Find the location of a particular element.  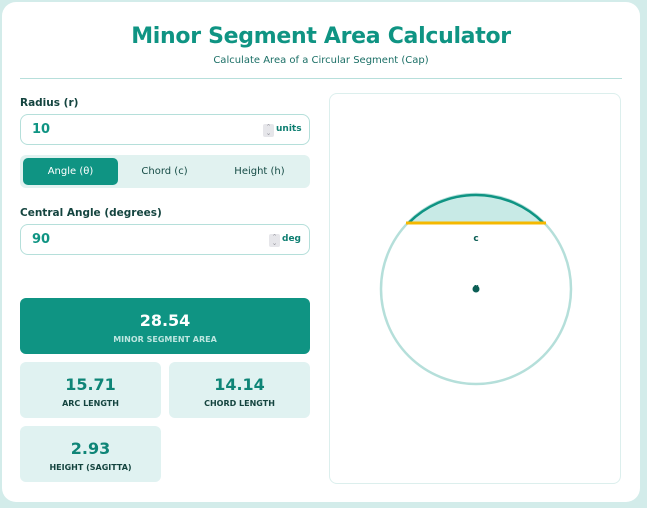

tab-height: Height (h) is located at coordinates (259, 171).